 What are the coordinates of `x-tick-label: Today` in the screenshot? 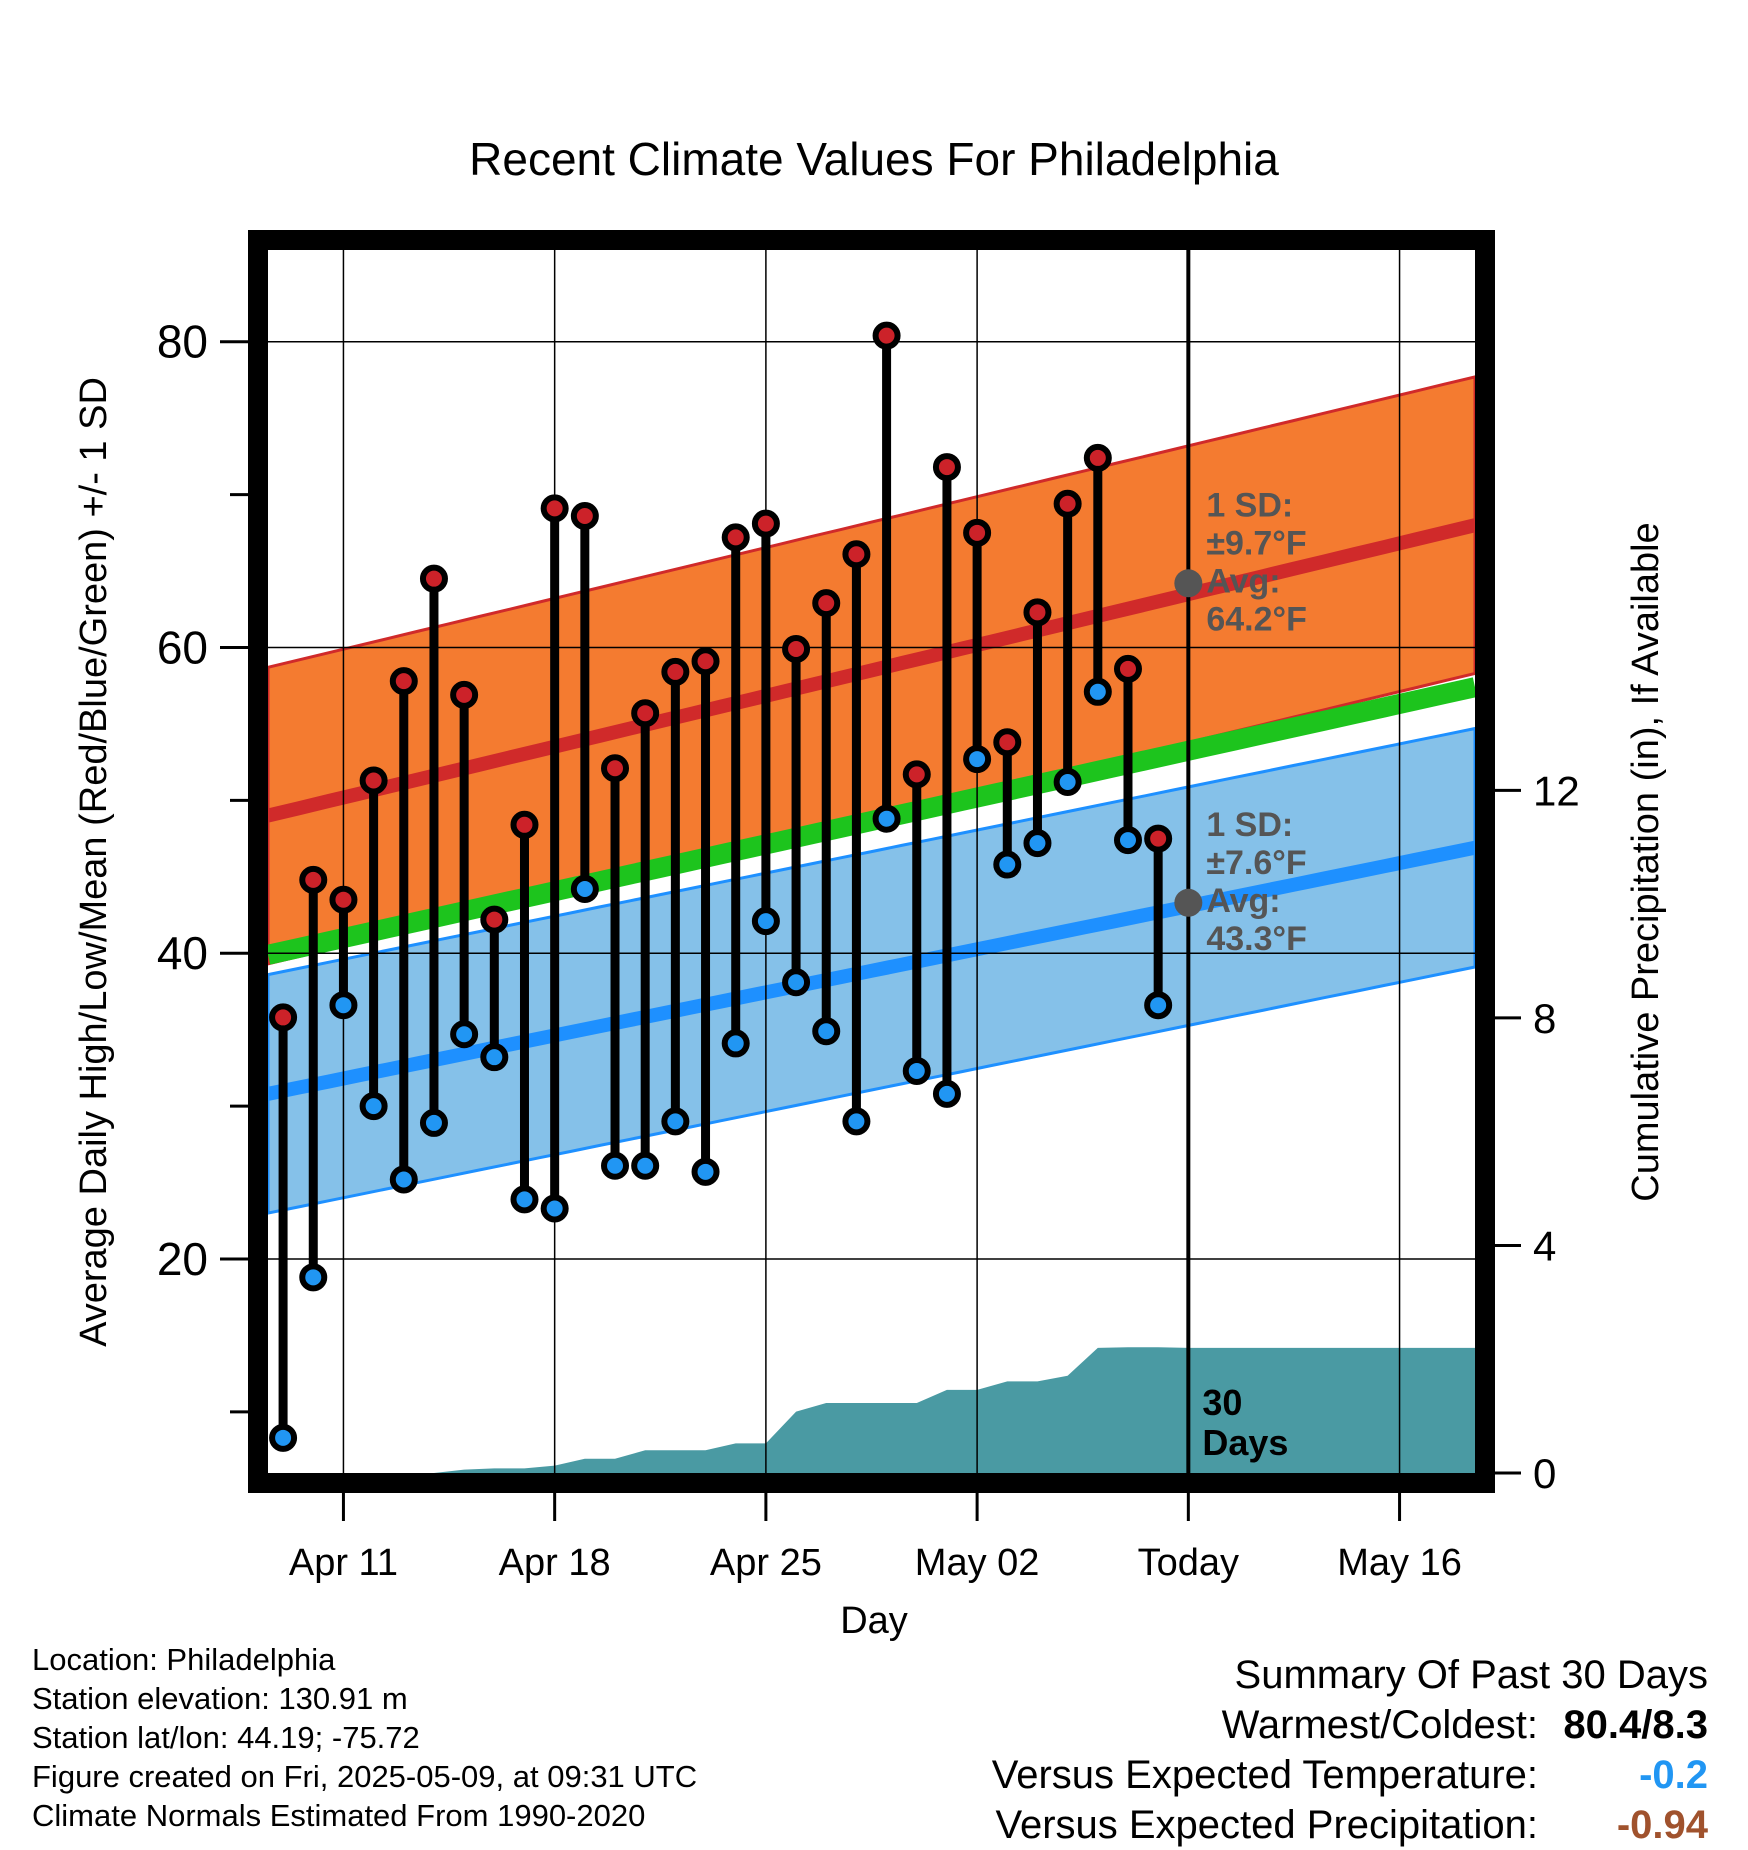 It's located at (1188, 1563).